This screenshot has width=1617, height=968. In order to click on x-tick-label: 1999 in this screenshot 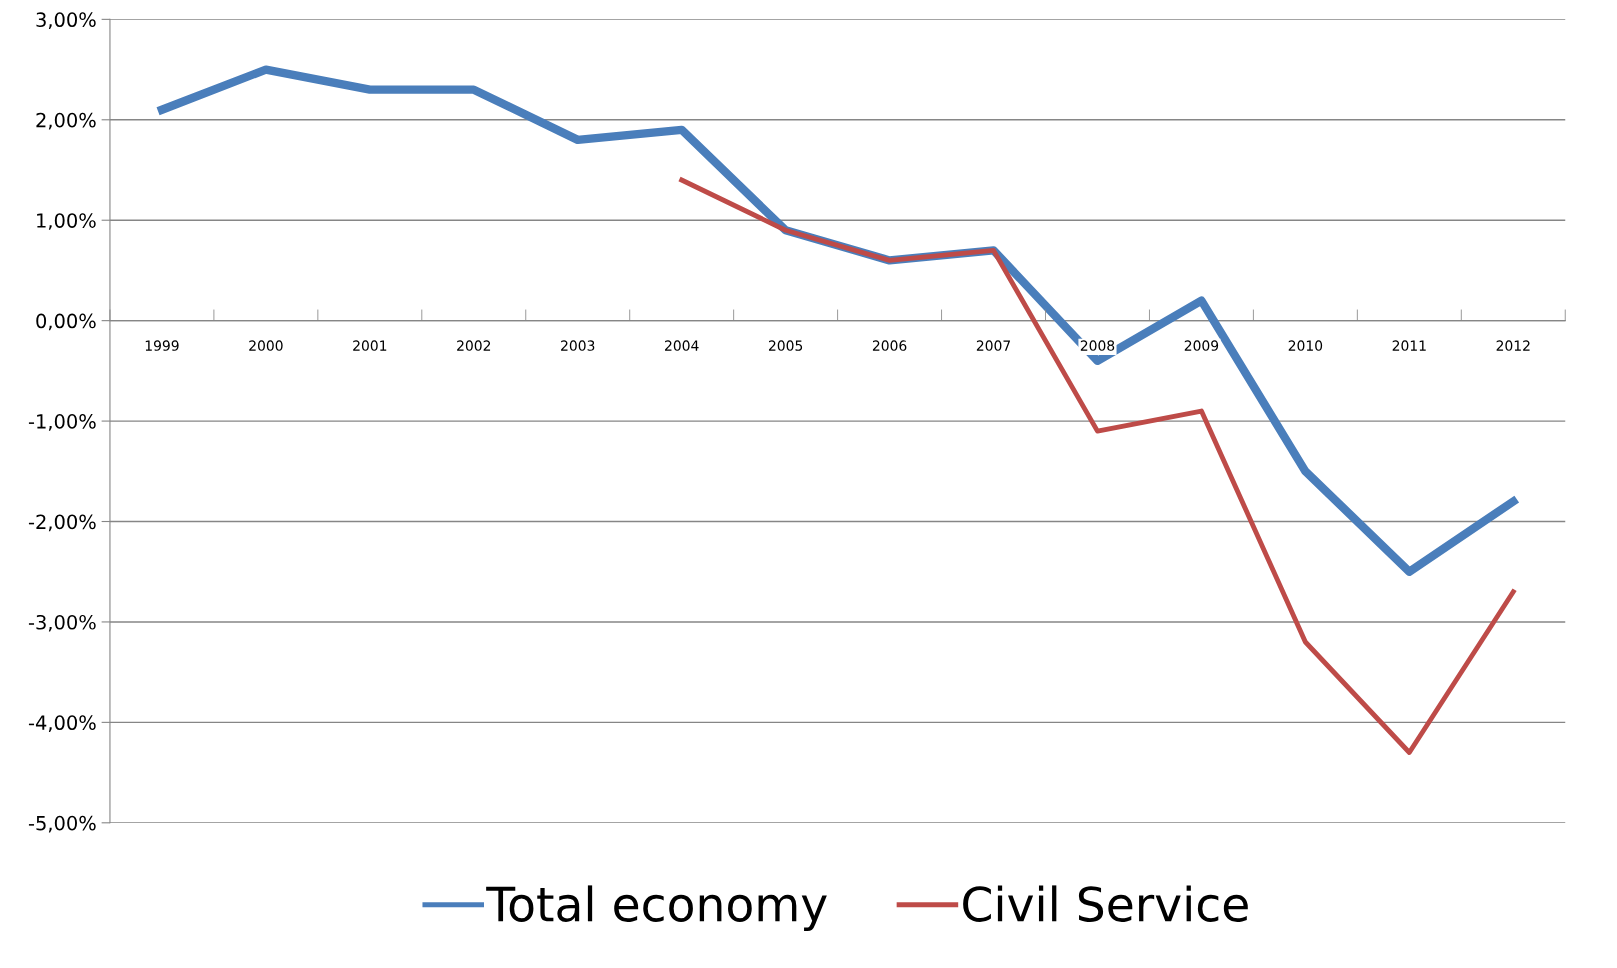, I will do `click(162, 345)`.